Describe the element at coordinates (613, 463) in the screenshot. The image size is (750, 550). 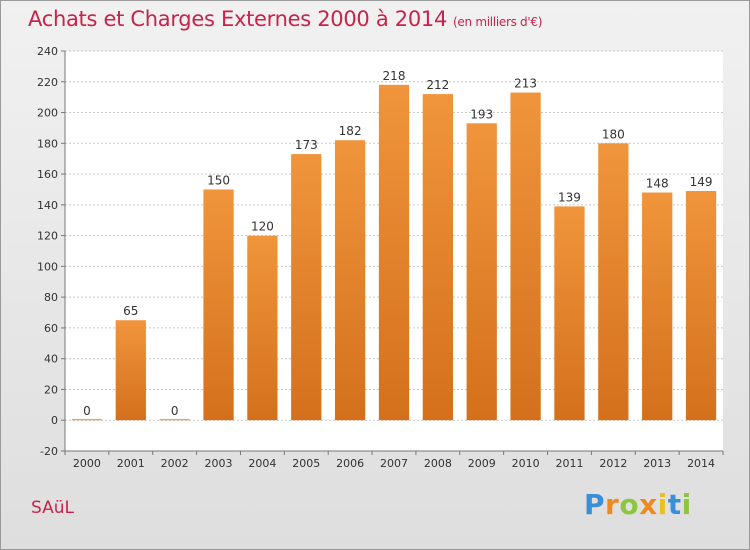
I see `x-tick-label-2012: 2012` at that location.